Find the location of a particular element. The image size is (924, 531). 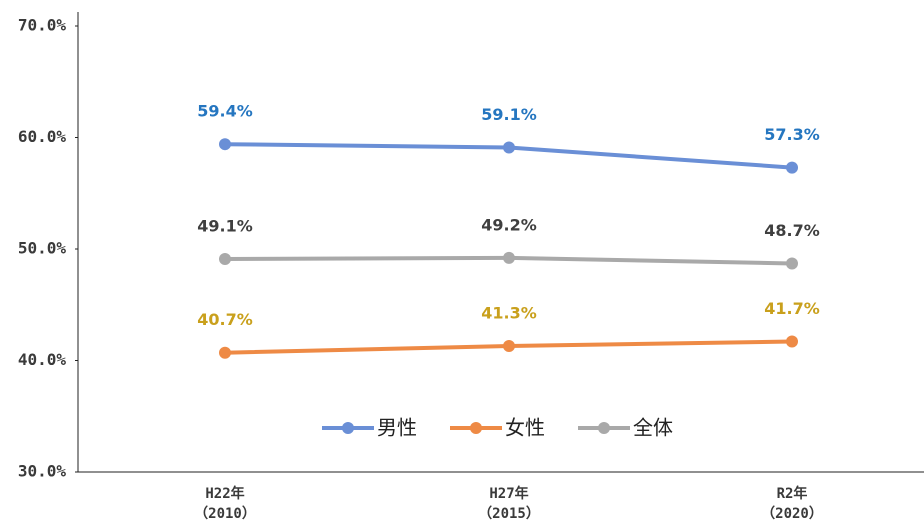

y-tick-label: 50.0% is located at coordinates (42, 248).